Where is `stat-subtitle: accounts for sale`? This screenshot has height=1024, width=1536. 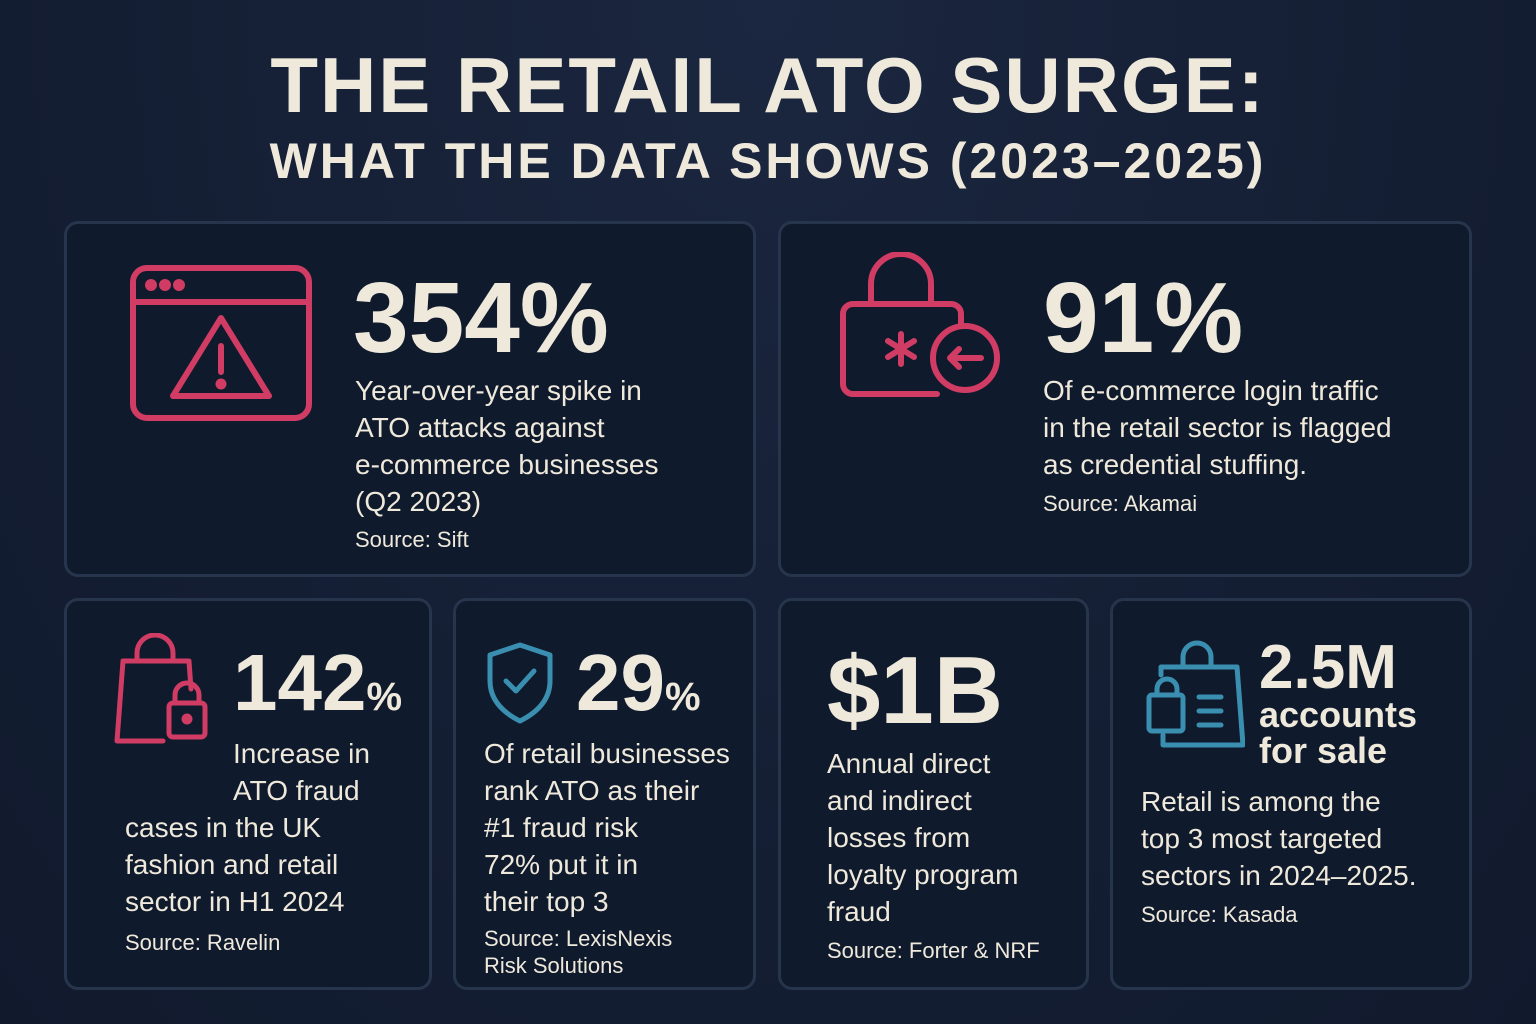 stat-subtitle: accounts for sale is located at coordinates (1338, 733).